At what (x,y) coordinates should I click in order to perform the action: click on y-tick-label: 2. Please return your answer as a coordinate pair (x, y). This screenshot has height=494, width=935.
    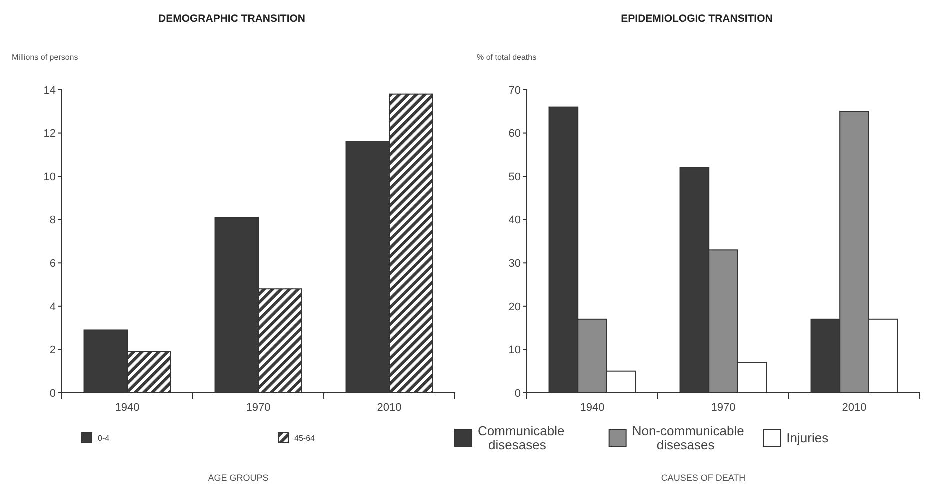
    Looking at the image, I should click on (53, 350).